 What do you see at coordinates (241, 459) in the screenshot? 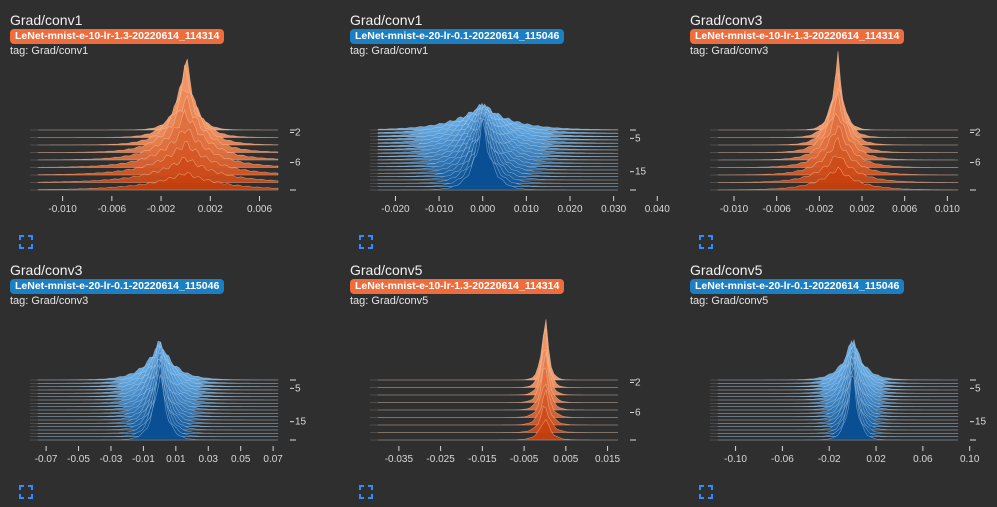
I see `x-tick-label: 0.05` at bounding box center [241, 459].